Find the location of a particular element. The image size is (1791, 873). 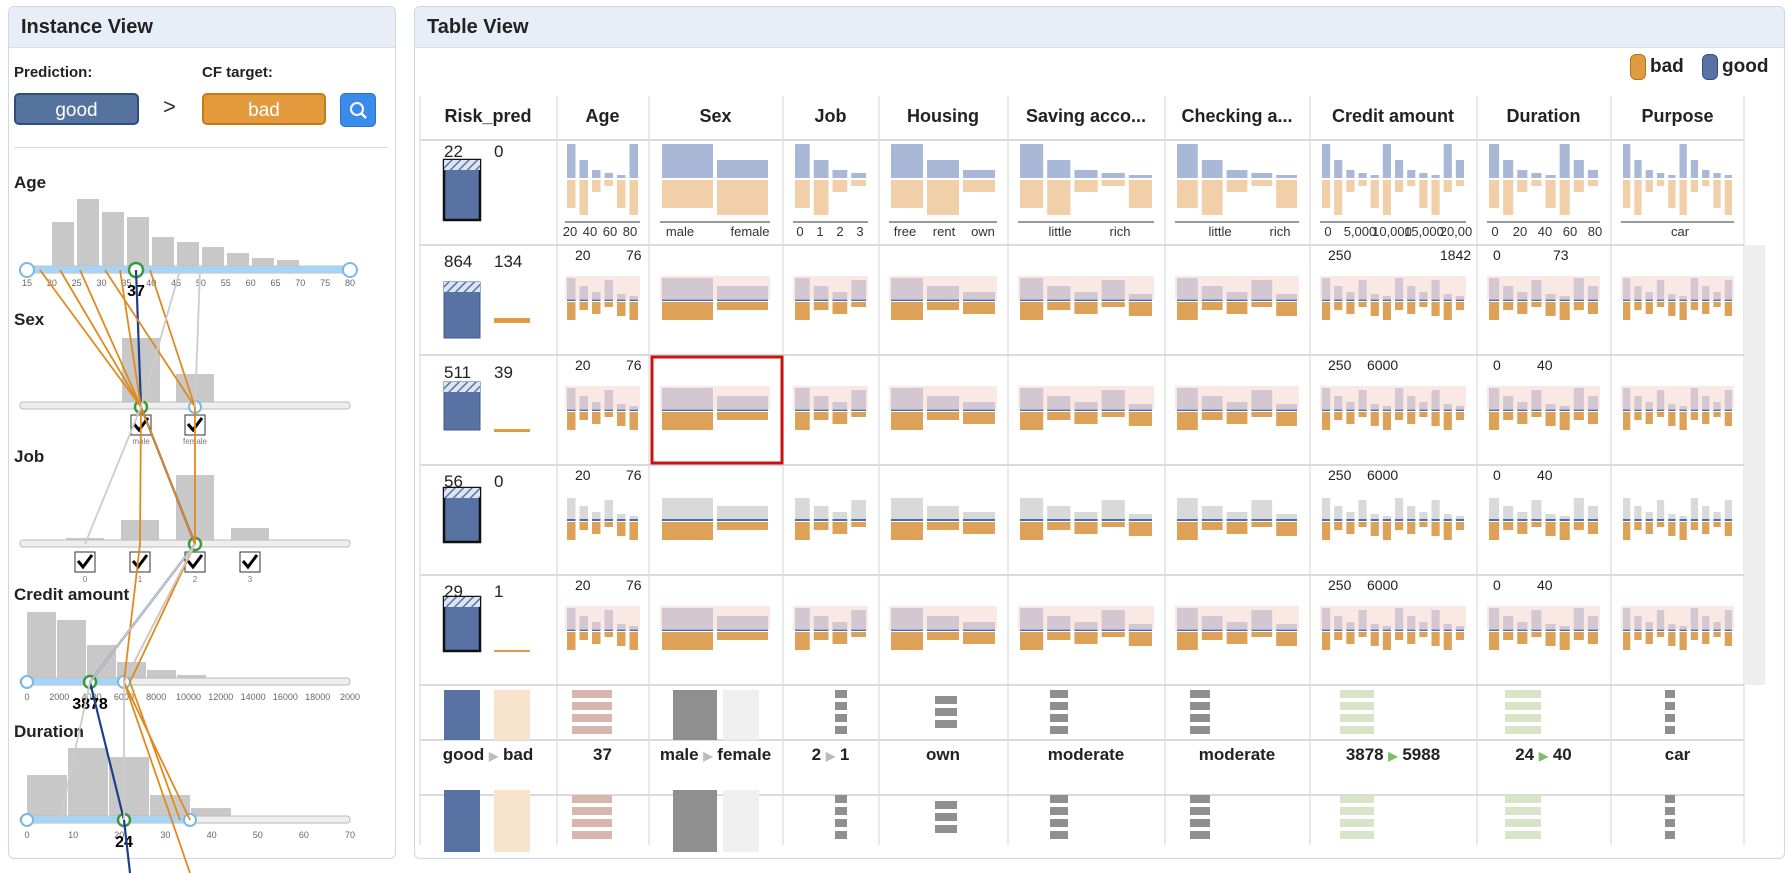

duration-tick-label: 30 is located at coordinates (165, 835).